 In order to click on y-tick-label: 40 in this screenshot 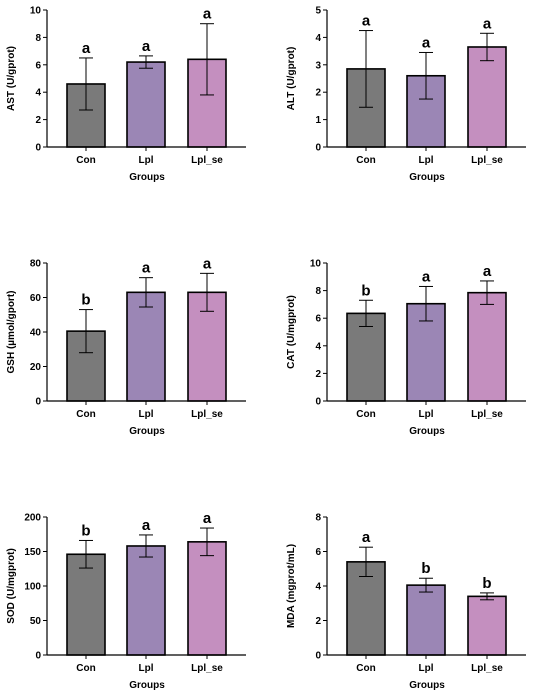, I will do `click(36, 333)`.